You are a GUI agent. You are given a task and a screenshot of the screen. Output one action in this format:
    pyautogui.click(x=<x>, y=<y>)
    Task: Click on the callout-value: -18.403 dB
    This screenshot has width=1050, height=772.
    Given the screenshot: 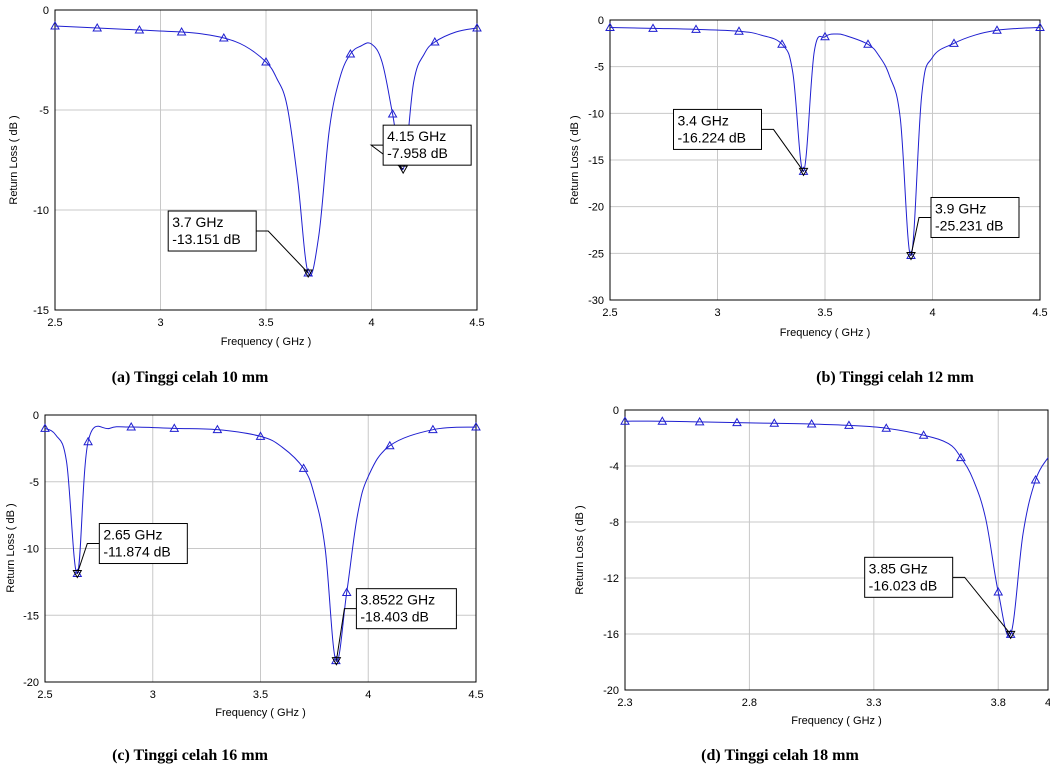 What is the action you would take?
    pyautogui.click(x=394, y=617)
    